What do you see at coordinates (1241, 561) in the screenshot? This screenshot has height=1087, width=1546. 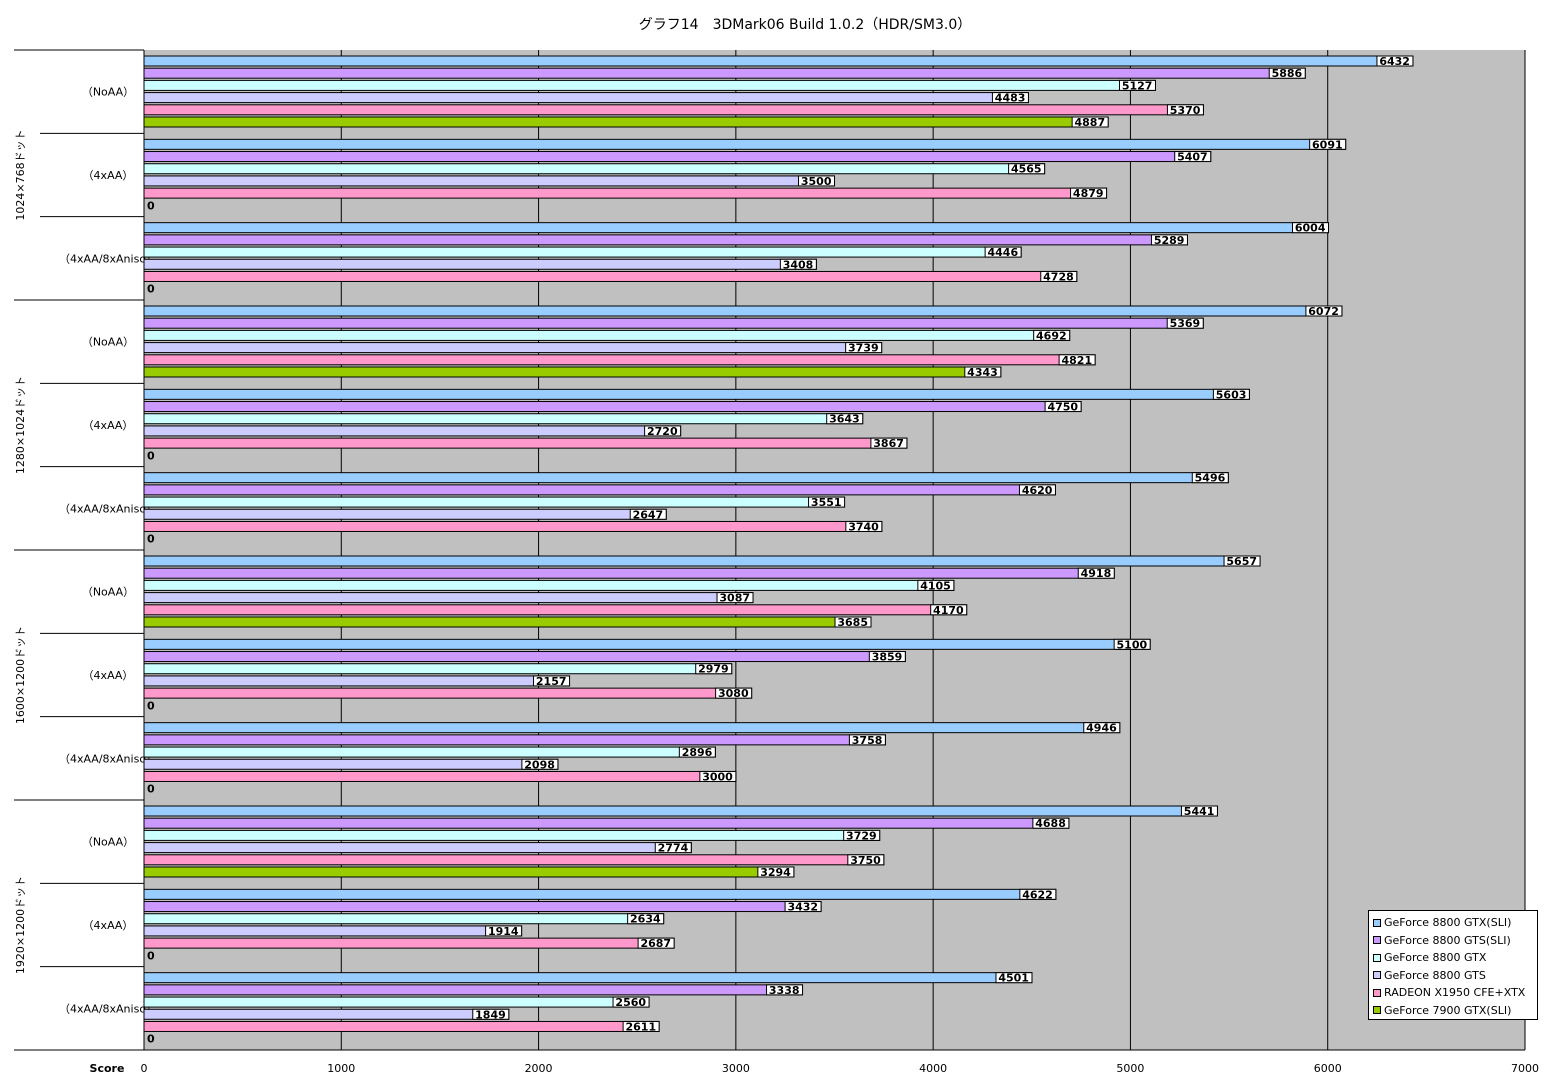 I see `data-label: 5657` at bounding box center [1241, 561].